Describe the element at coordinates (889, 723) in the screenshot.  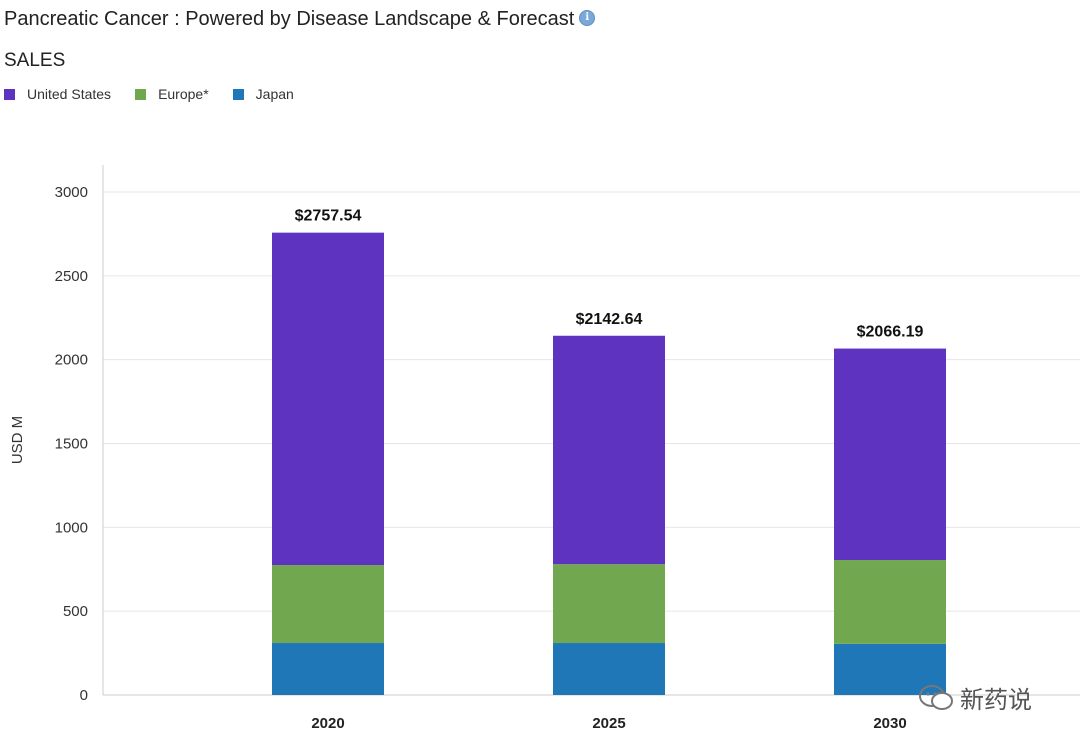
I see `x-tick-label: 2030` at that location.